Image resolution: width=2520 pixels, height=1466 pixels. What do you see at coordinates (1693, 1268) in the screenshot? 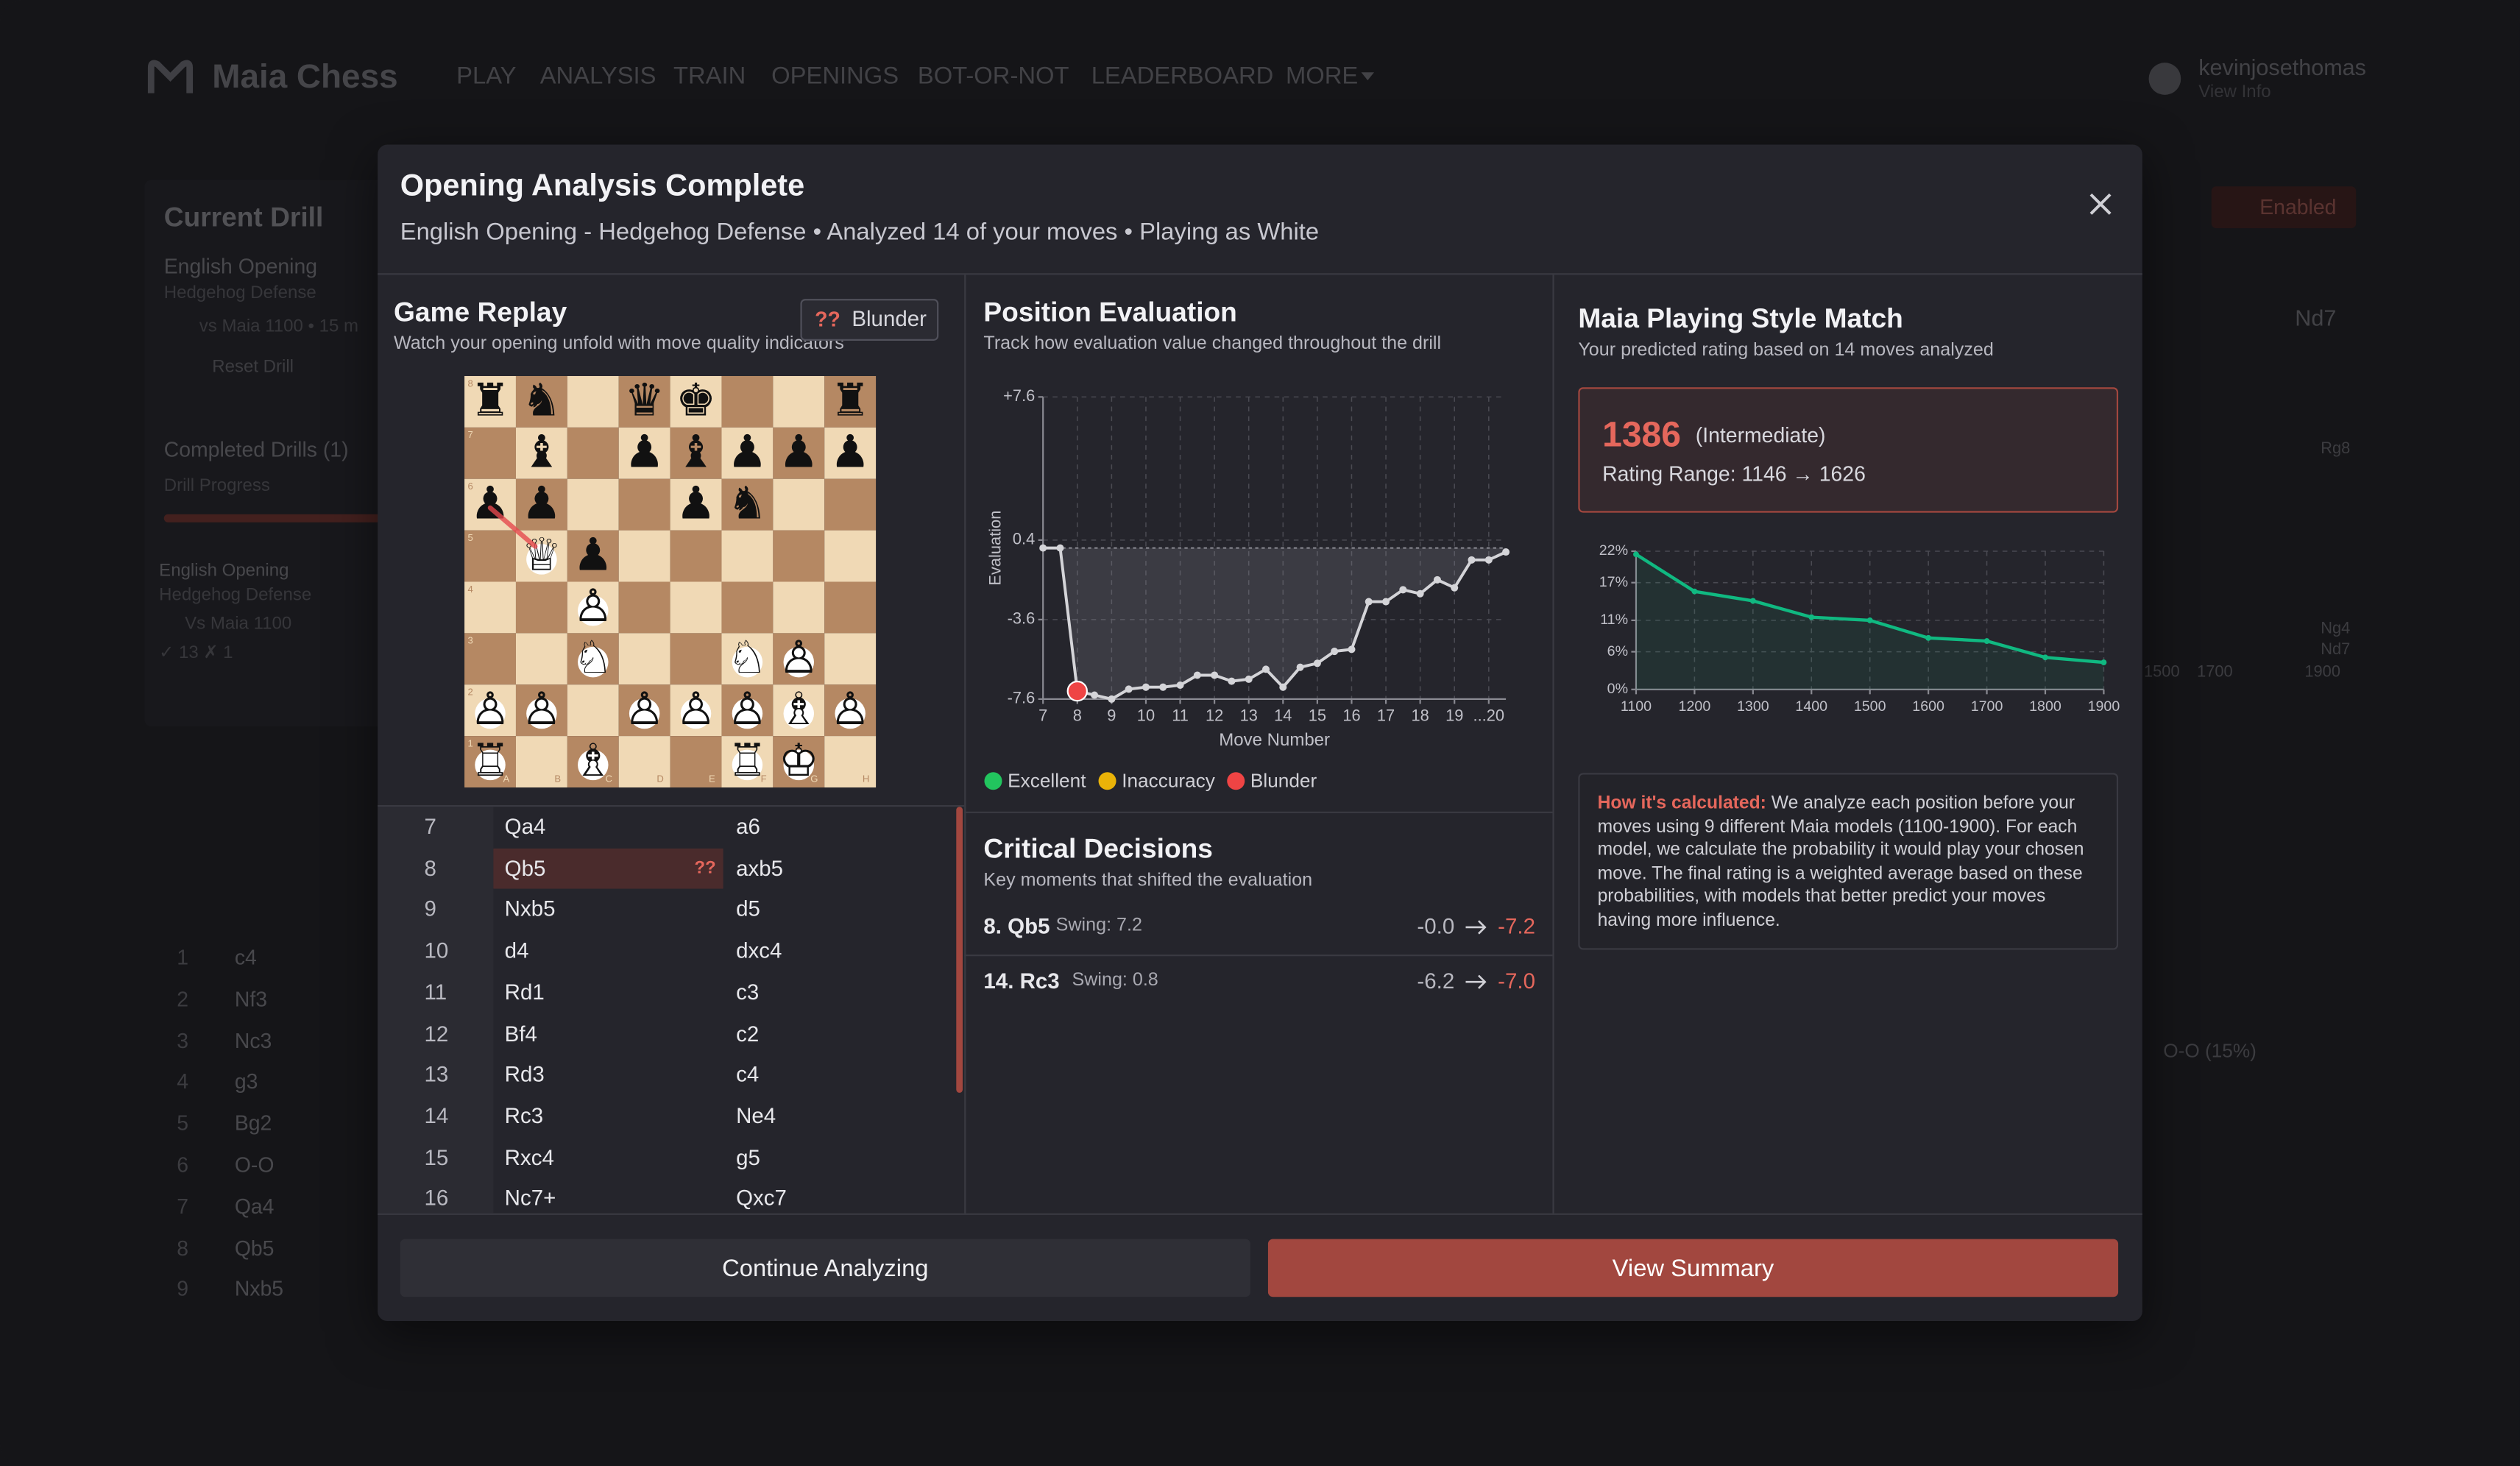
I see `summary-button: View Summary` at bounding box center [1693, 1268].